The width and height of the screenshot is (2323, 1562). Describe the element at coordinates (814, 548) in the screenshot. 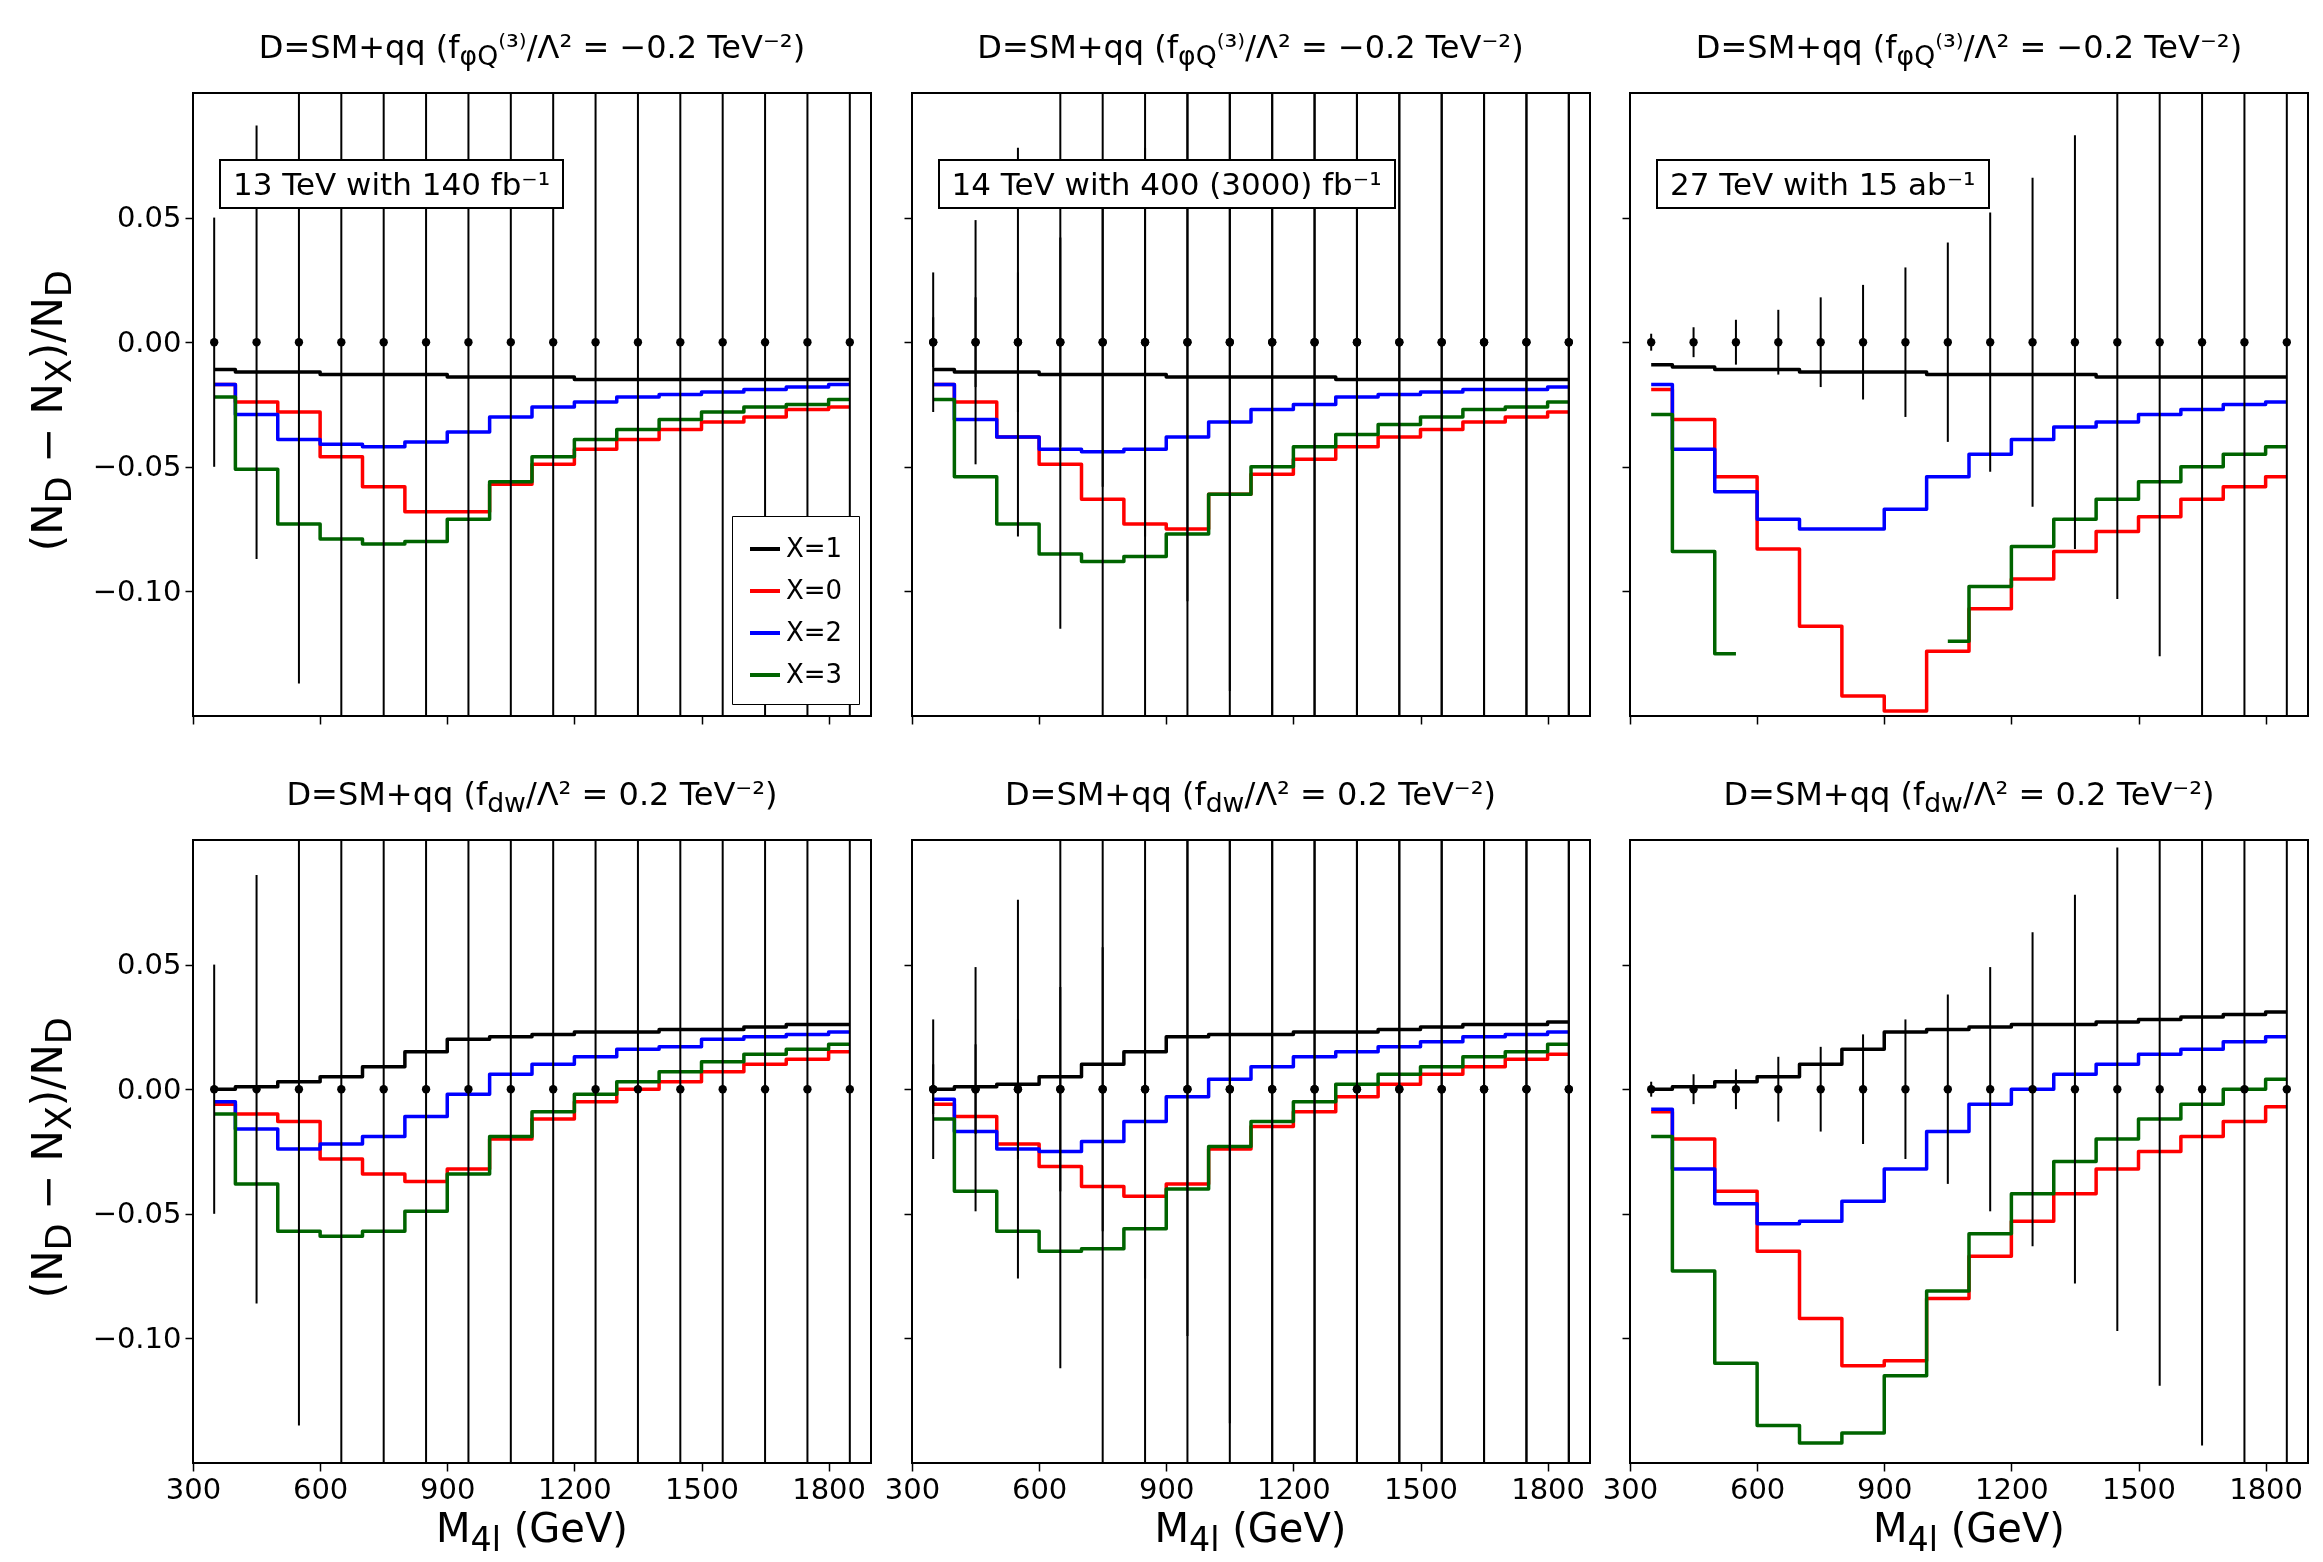

I see `legend-label: X=1` at that location.